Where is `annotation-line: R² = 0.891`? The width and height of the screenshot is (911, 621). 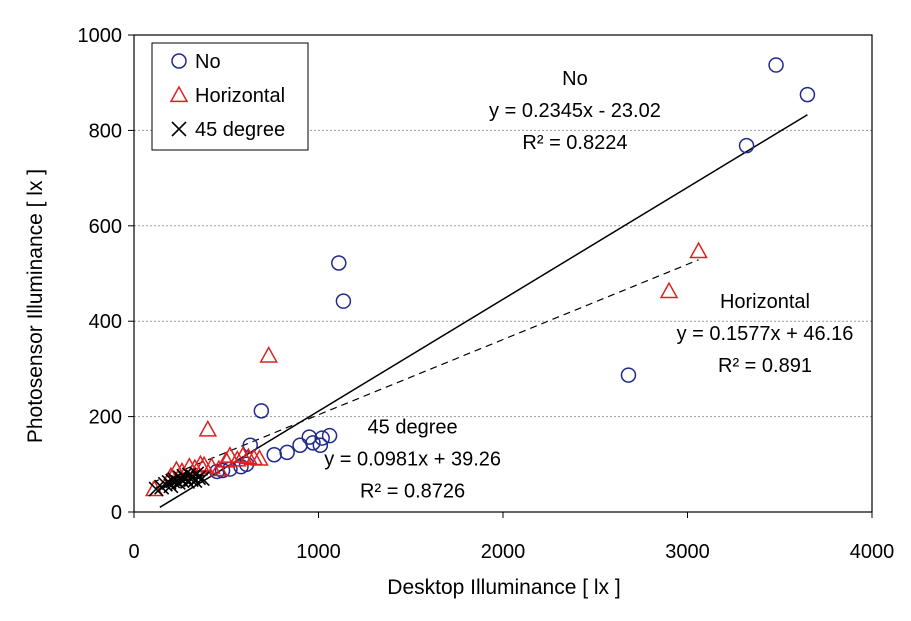
annotation-line: R² = 0.891 is located at coordinates (765, 366).